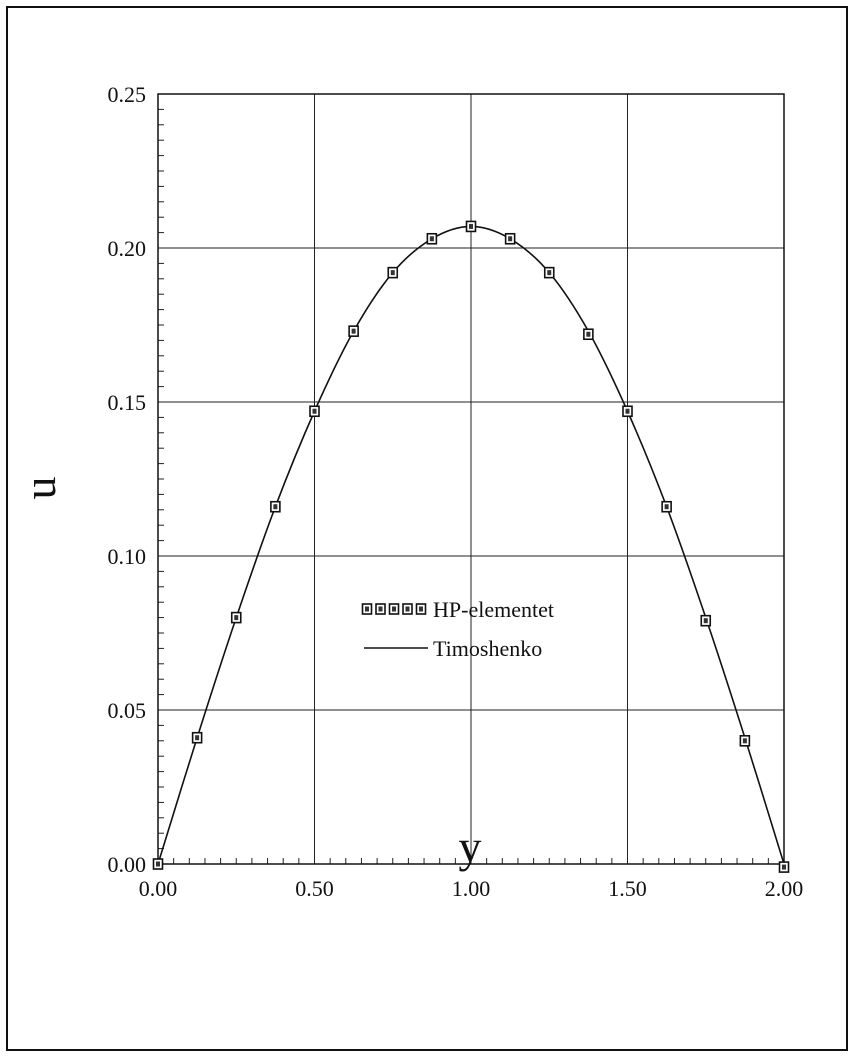 The image size is (858, 1059). I want to click on y-axis: 0.00 0.05 0.10 0.15 0.20 0.25, so click(127, 479).